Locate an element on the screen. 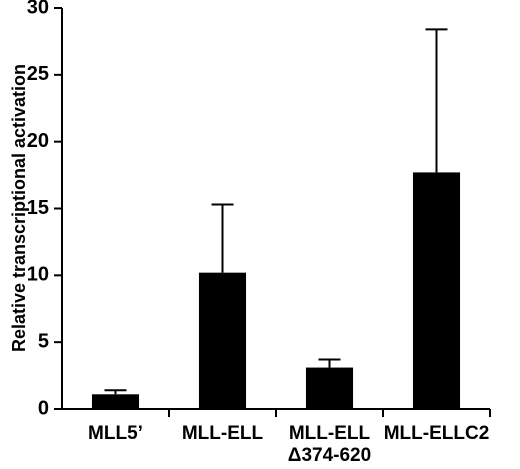 Image resolution: width=520 pixels, height=469 pixels. y-tick-label: 20 is located at coordinates (38, 141).